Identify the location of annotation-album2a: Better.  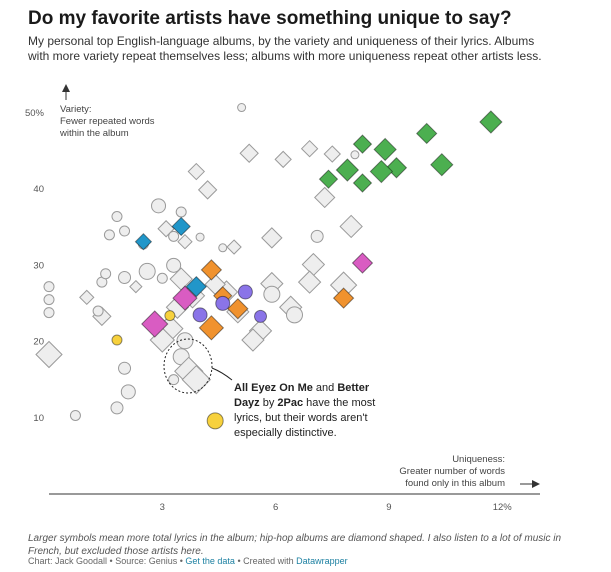
(353, 388).